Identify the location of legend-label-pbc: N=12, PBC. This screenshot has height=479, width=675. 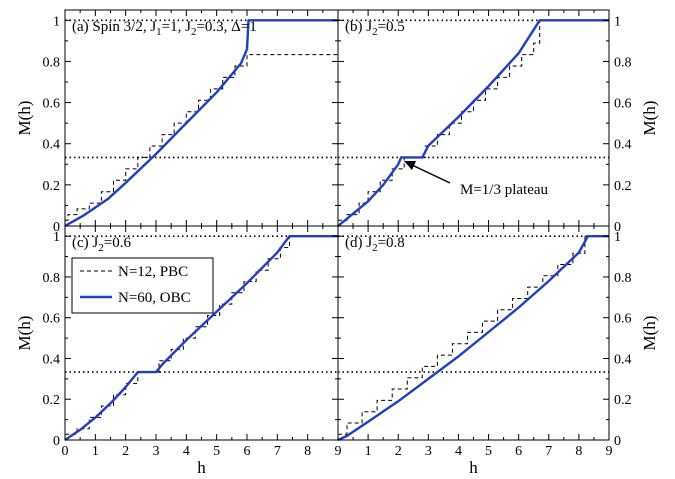
(153, 272).